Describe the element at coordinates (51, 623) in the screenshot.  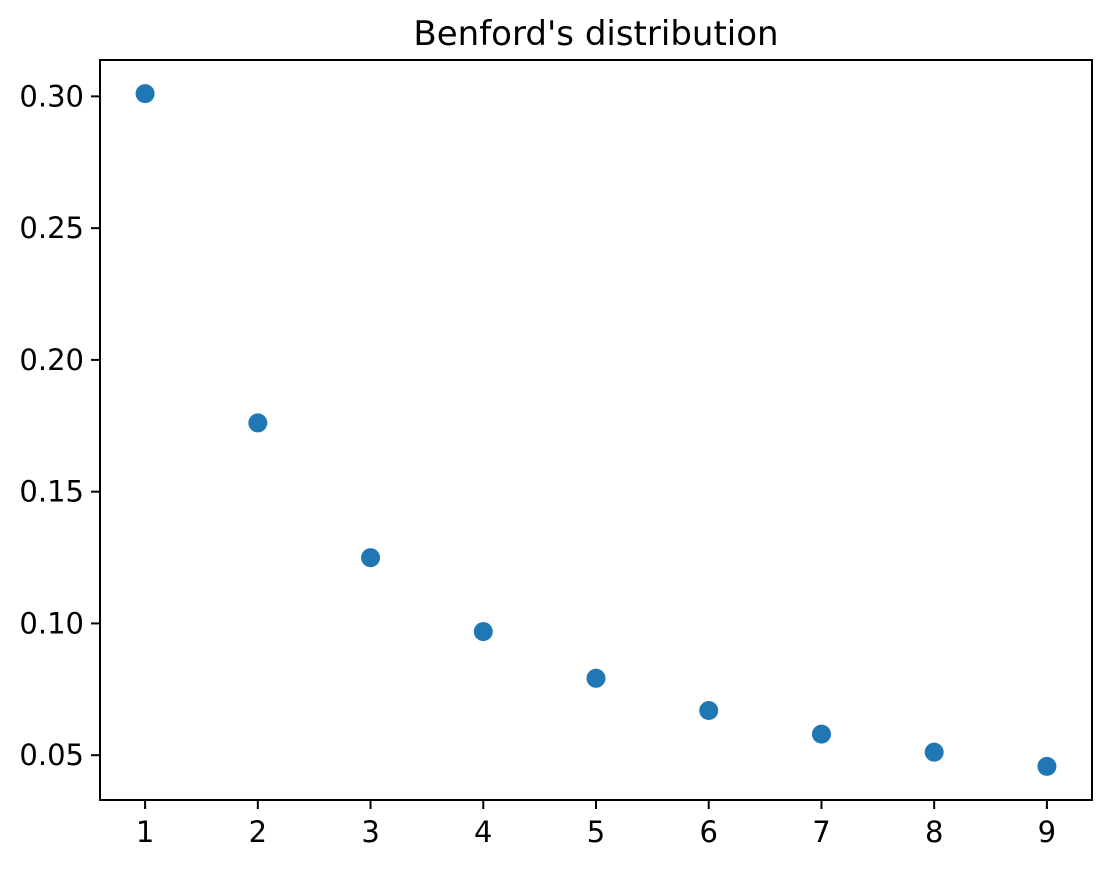
I see `y-axis-tick-label: 0.10` at that location.